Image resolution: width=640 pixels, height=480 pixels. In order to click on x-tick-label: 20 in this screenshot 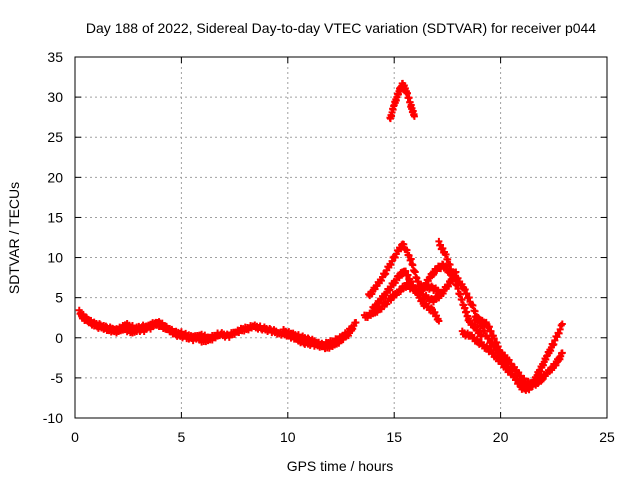, I will do `click(501, 437)`.